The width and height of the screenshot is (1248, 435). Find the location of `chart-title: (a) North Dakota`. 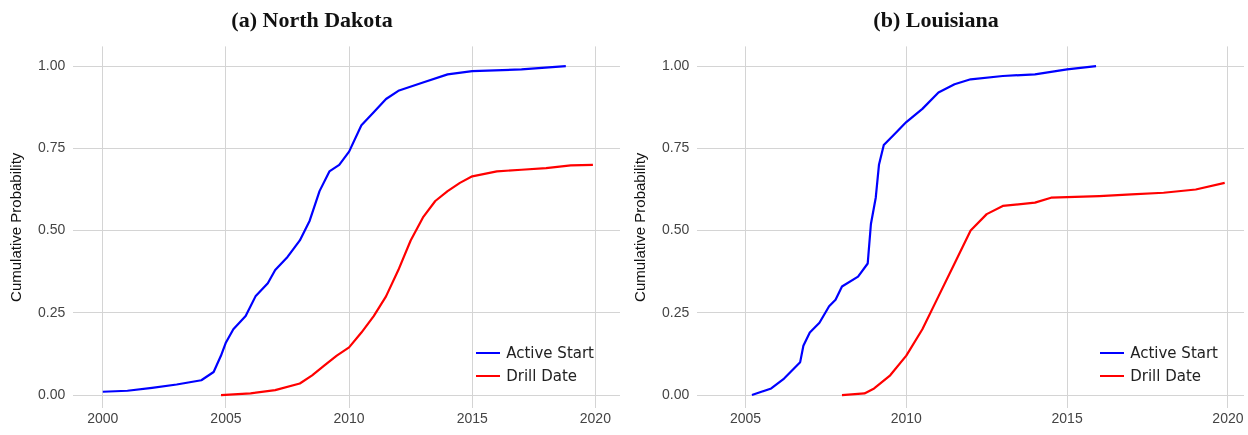

chart-title: (a) North Dakota is located at coordinates (312, 19).